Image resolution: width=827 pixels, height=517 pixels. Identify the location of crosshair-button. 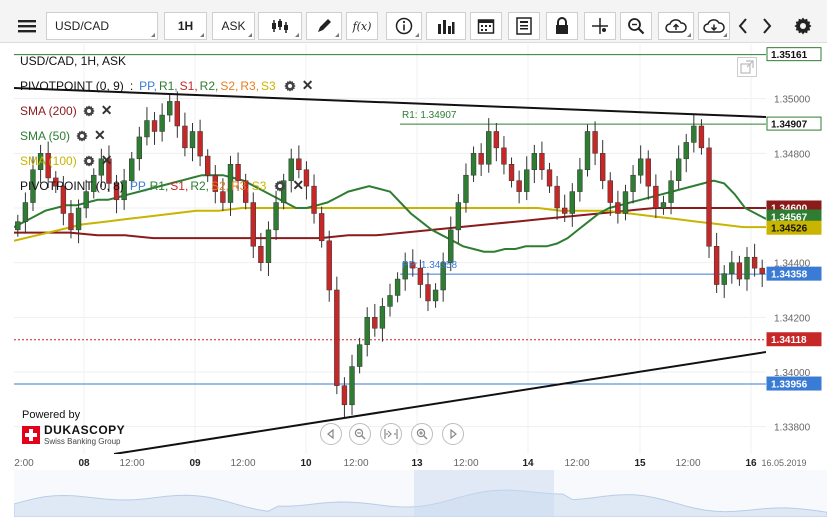
(600, 26).